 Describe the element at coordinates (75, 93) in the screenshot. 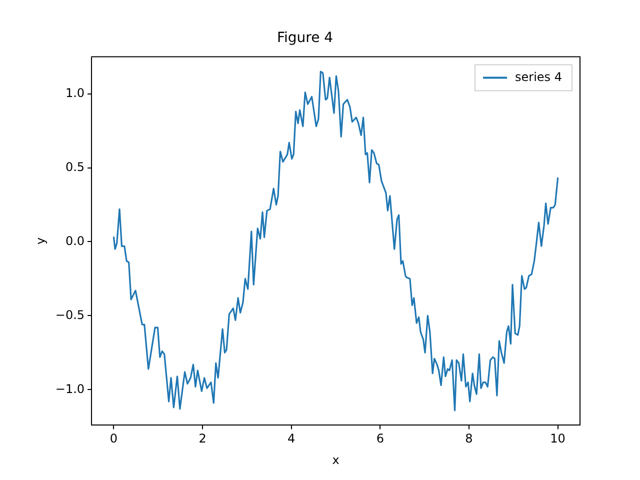

I see `y-tick-label: 1.0` at that location.